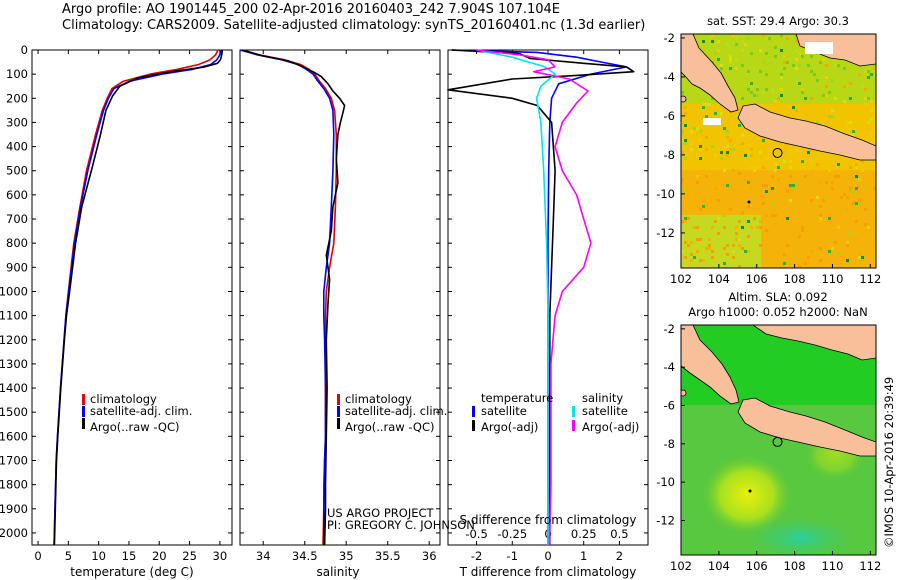 The height and width of the screenshot is (580, 900). Describe the element at coordinates (777, 297) in the screenshot. I see `sla-map-title-1: Altim. SLA: 0.092` at that location.